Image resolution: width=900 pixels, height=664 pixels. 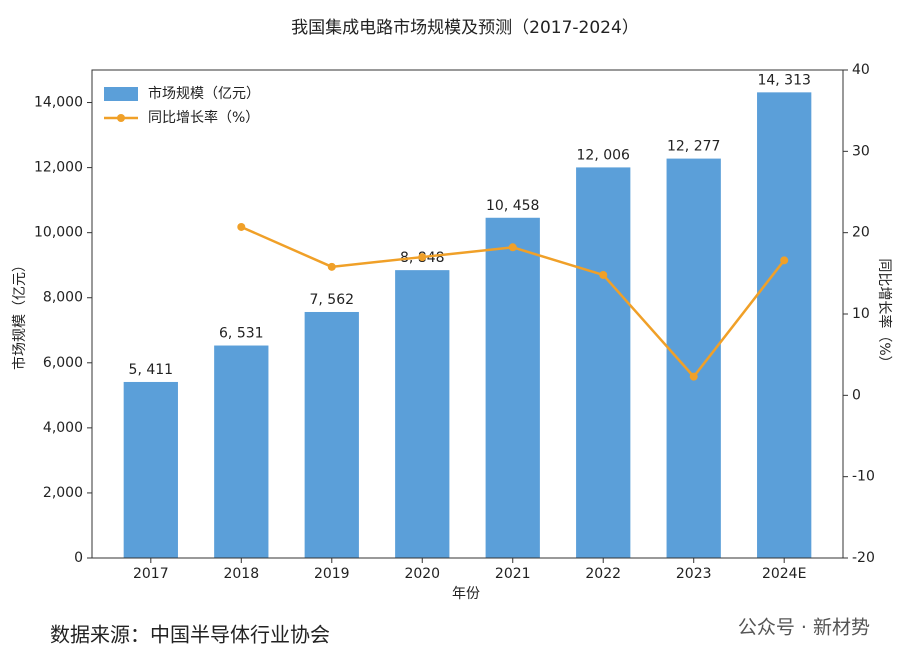 What do you see at coordinates (151, 574) in the screenshot?
I see `x-tick-label: 2017` at bounding box center [151, 574].